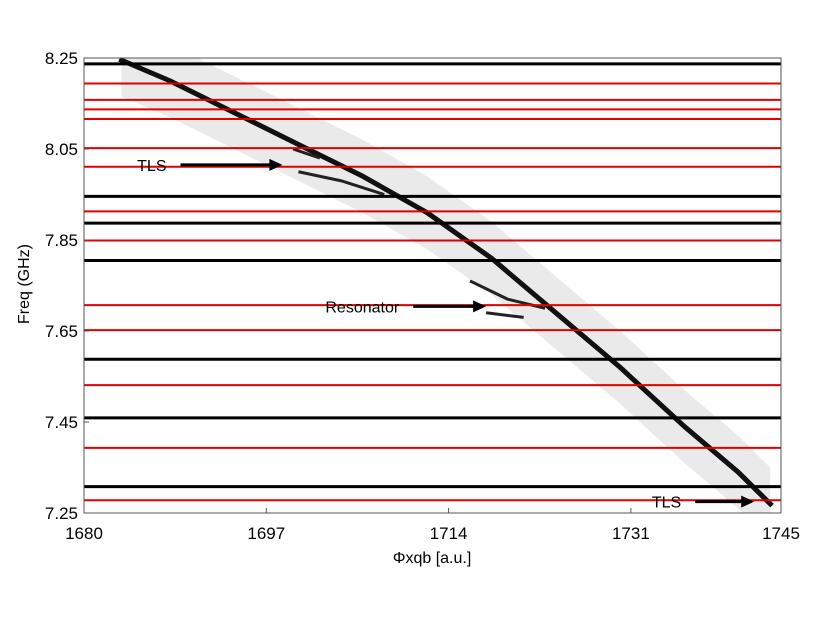  What do you see at coordinates (24, 284) in the screenshot?
I see `y-axis-label: Freq (GHz)` at bounding box center [24, 284].